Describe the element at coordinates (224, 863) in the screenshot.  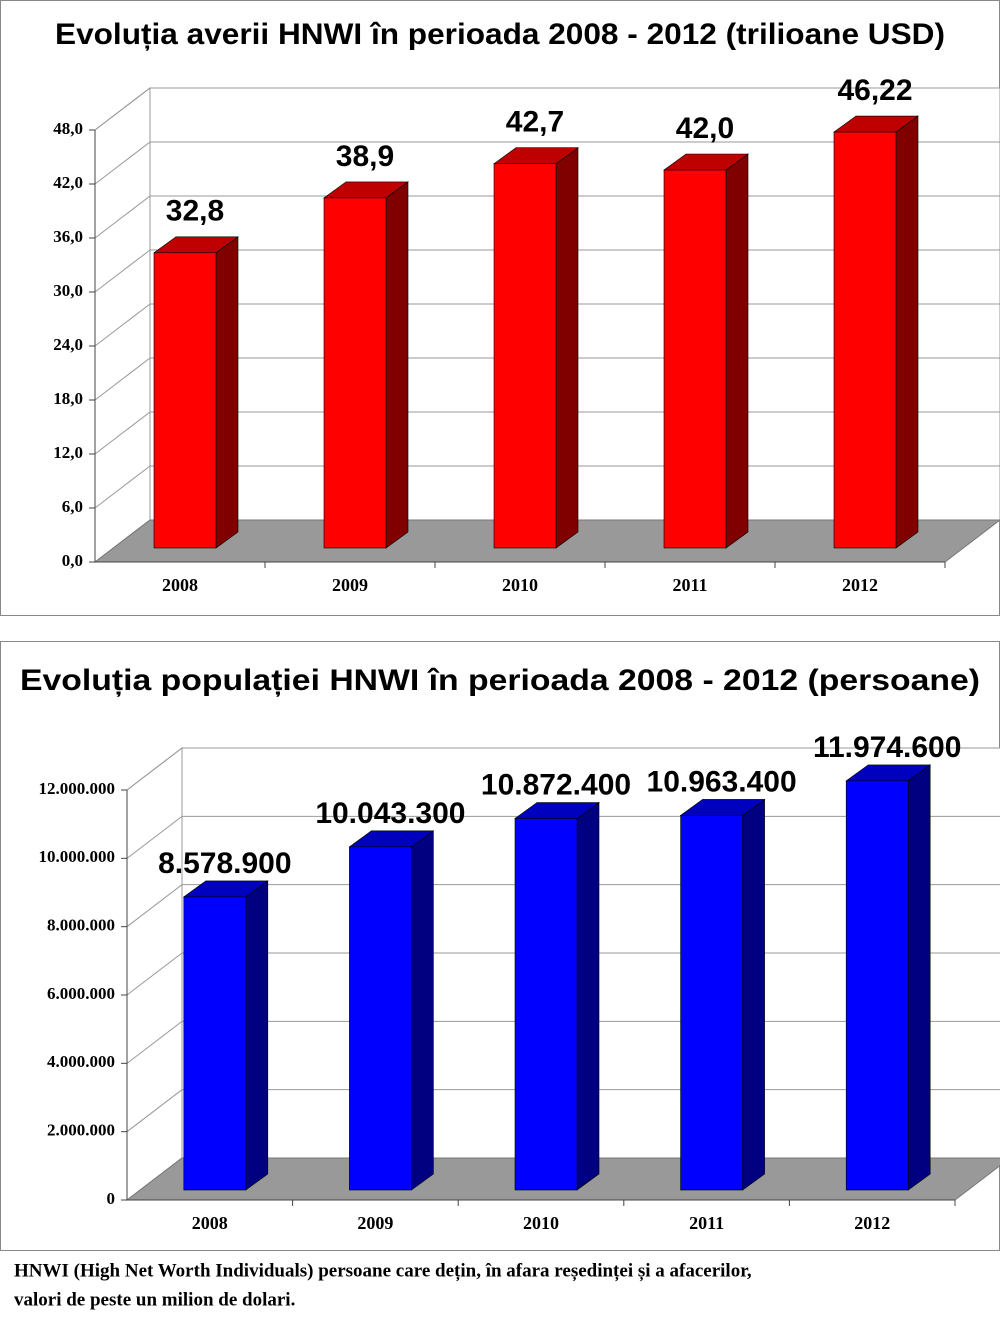
I see `value-label: 8.578.900` at that location.